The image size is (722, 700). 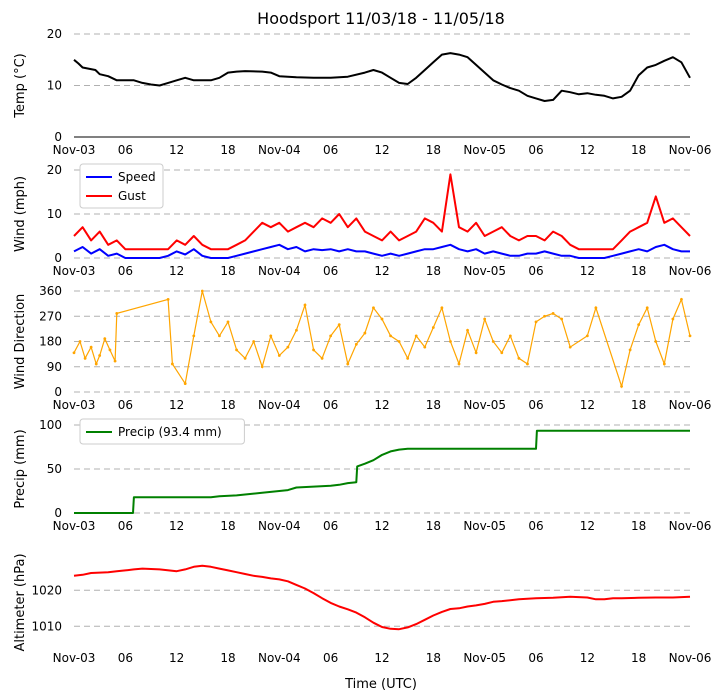 What do you see at coordinates (330, 526) in the screenshot?
I see `precip-xtick-label: 06` at bounding box center [330, 526].